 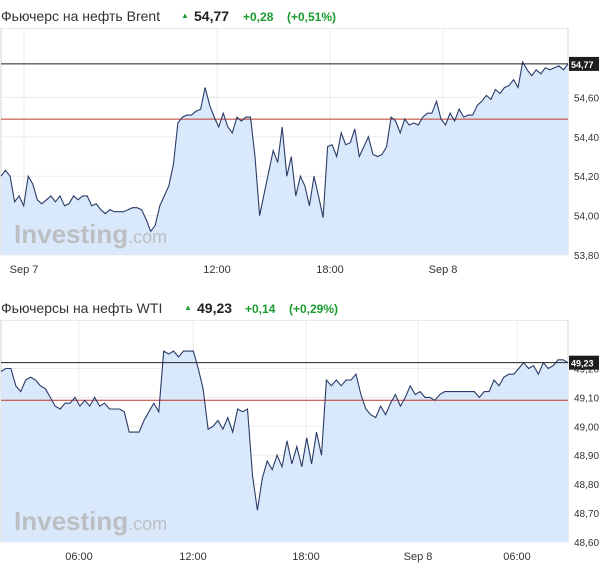 I want to click on last-price-label: 54,77, so click(x=582, y=65).